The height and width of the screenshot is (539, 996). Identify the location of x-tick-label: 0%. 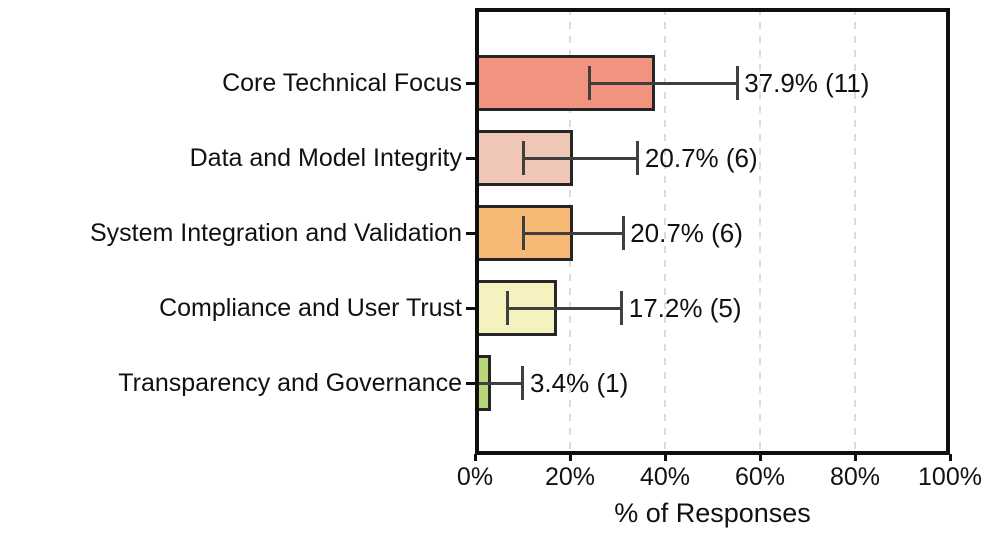
(475, 477).